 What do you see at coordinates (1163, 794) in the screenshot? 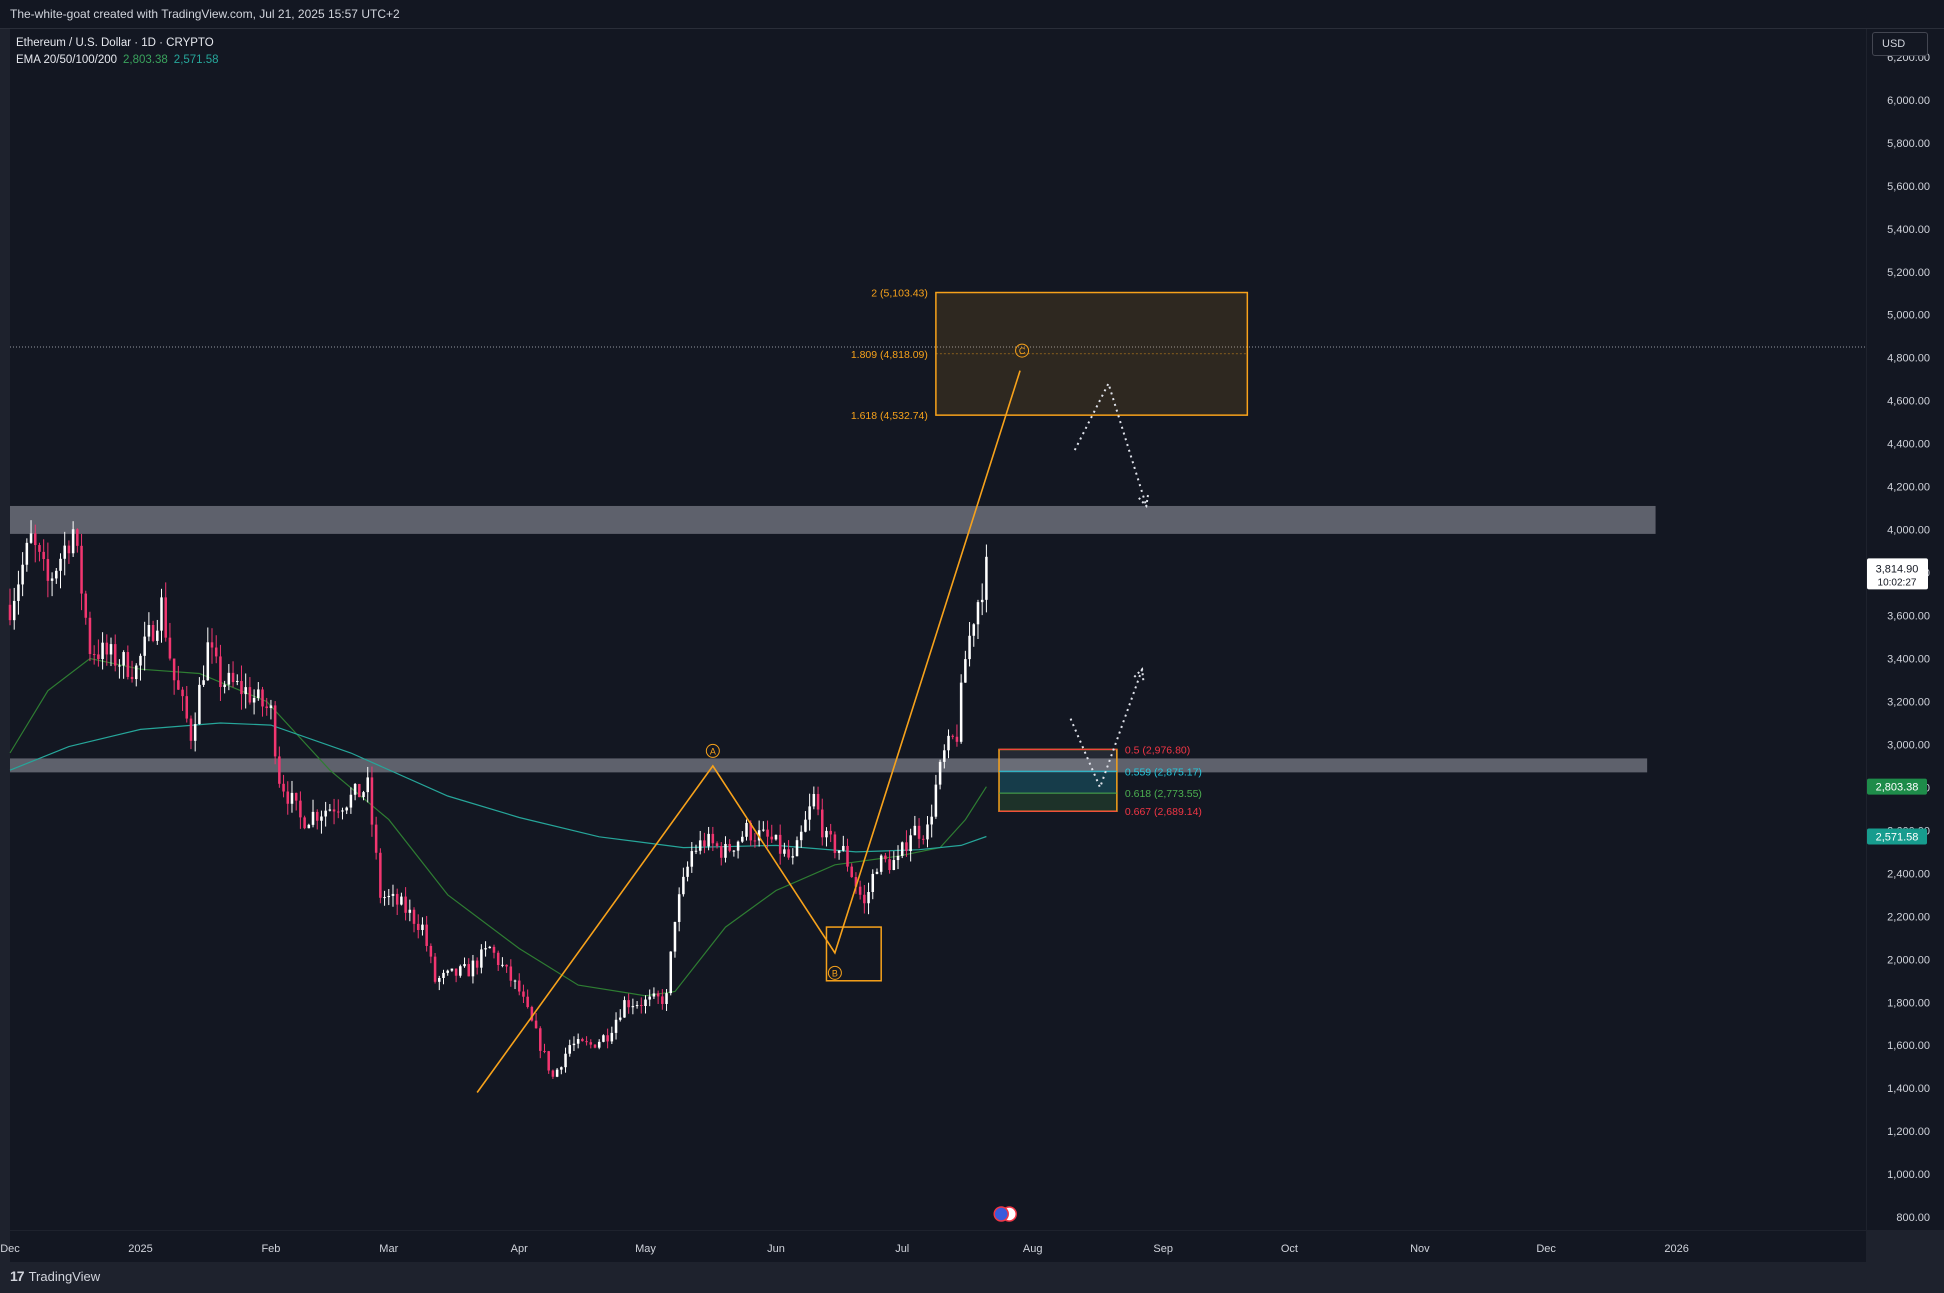
I see `retrace-level-label: 0.618 (2,773.55)` at bounding box center [1163, 794].